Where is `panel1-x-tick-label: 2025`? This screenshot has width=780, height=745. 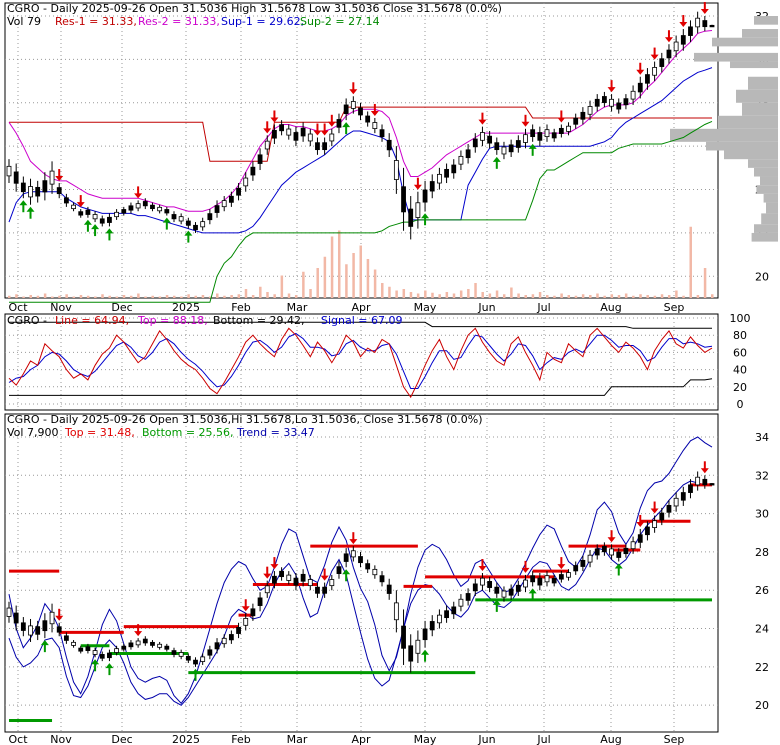
panel1-x-tick-label: 2025 is located at coordinates (186, 307).